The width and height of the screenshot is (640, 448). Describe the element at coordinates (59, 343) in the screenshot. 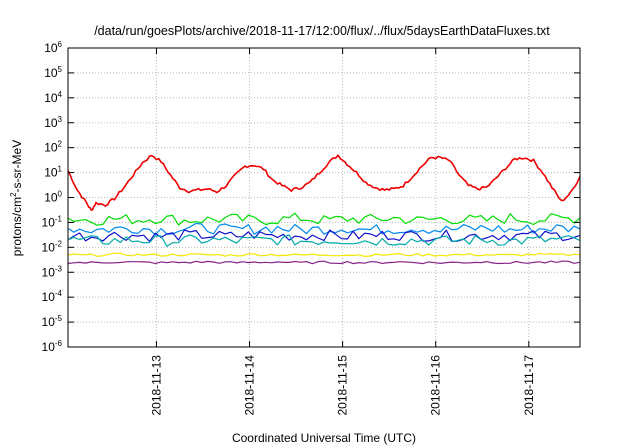

I see `y-tick-label-exp: -6` at that location.